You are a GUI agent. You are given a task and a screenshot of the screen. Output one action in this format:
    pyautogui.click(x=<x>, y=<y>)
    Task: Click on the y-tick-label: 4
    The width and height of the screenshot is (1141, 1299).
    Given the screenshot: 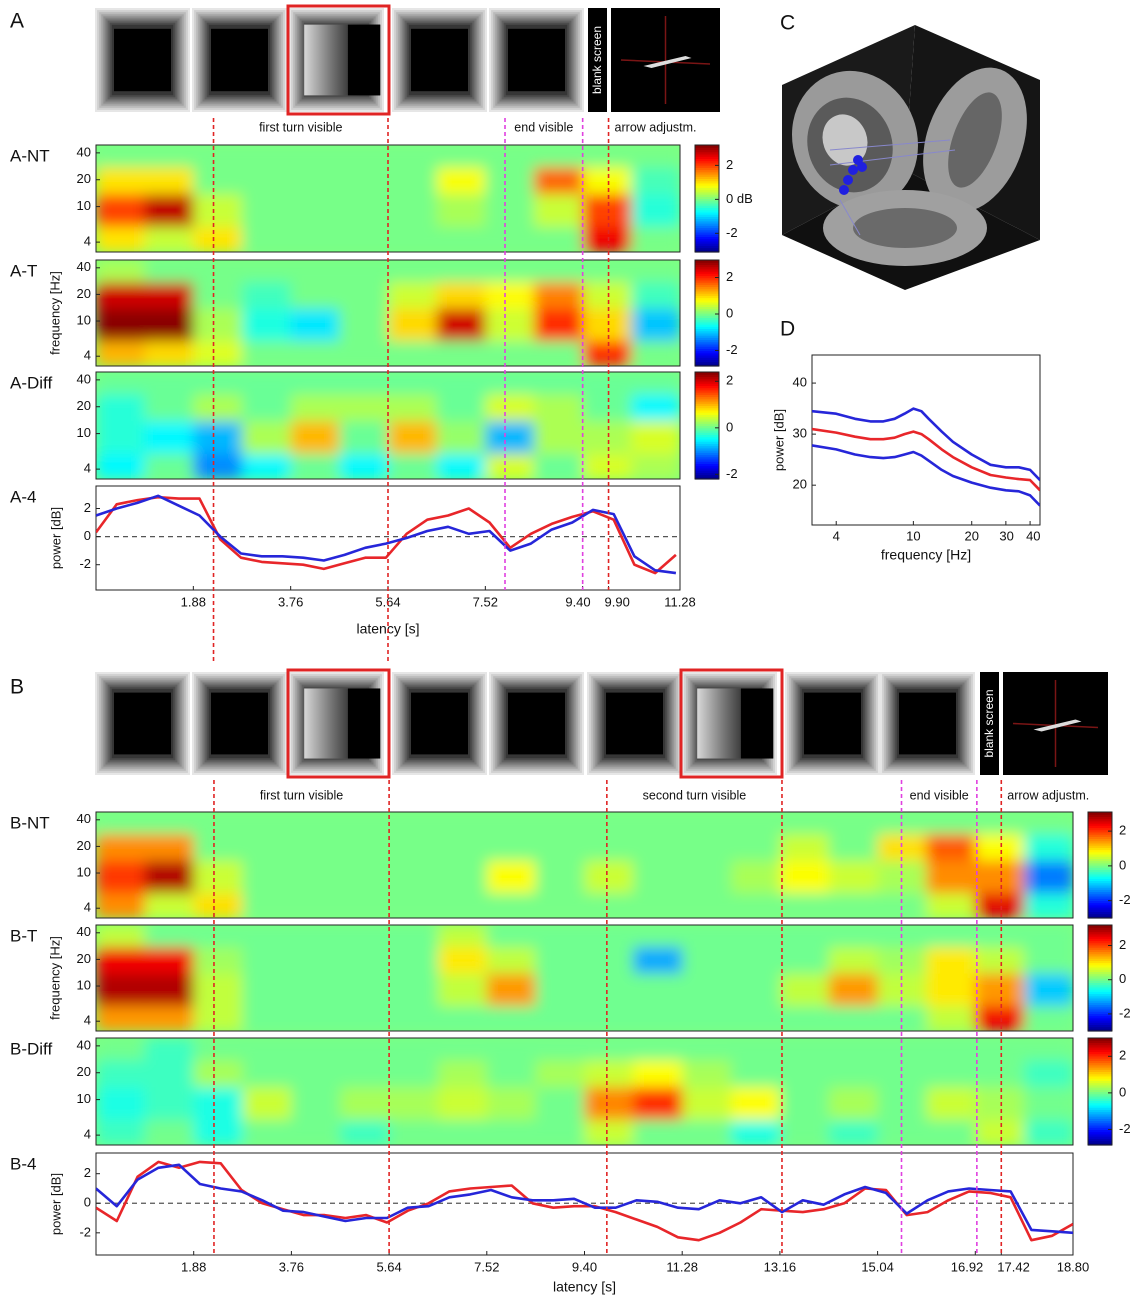 What is the action you would take?
    pyautogui.click(x=87, y=355)
    